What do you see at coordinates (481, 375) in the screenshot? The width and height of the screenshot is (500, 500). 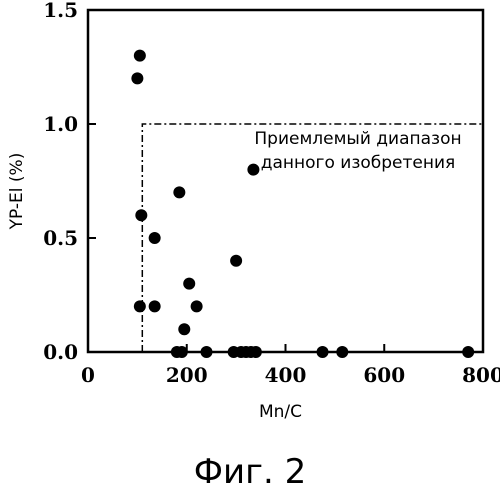 I see `x-tick-label: 800` at bounding box center [481, 375].